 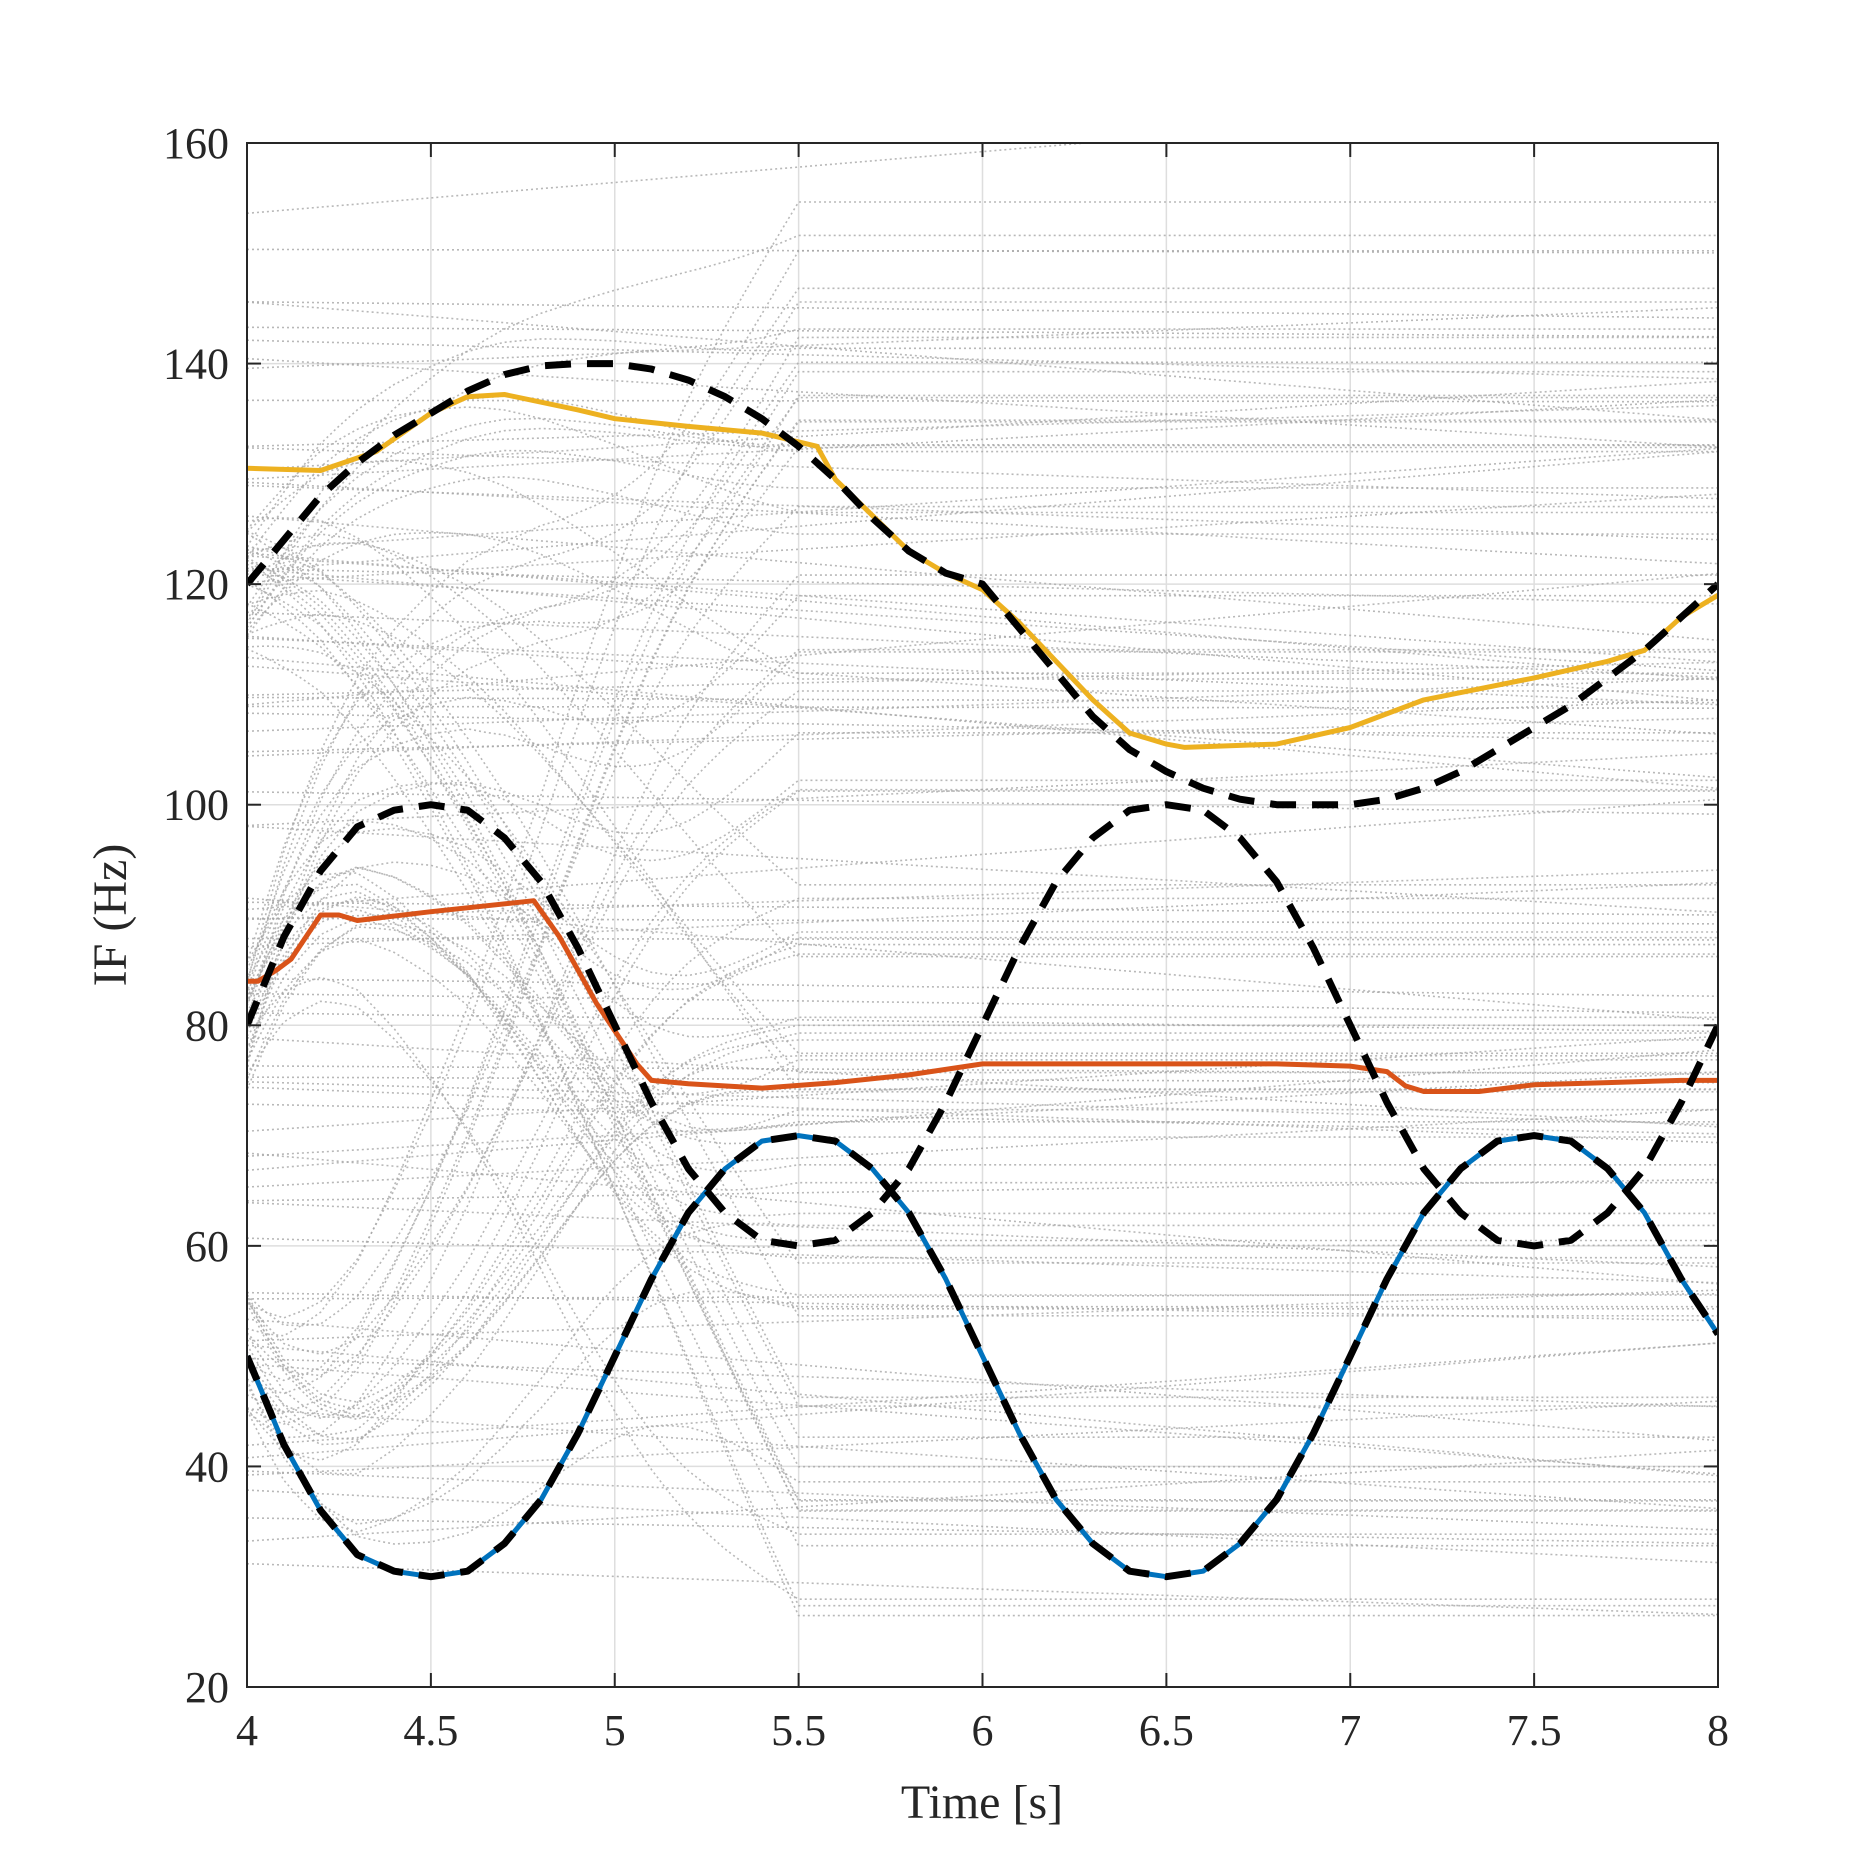 What do you see at coordinates (1718, 1730) in the screenshot?
I see `x-tick-label: 8` at bounding box center [1718, 1730].